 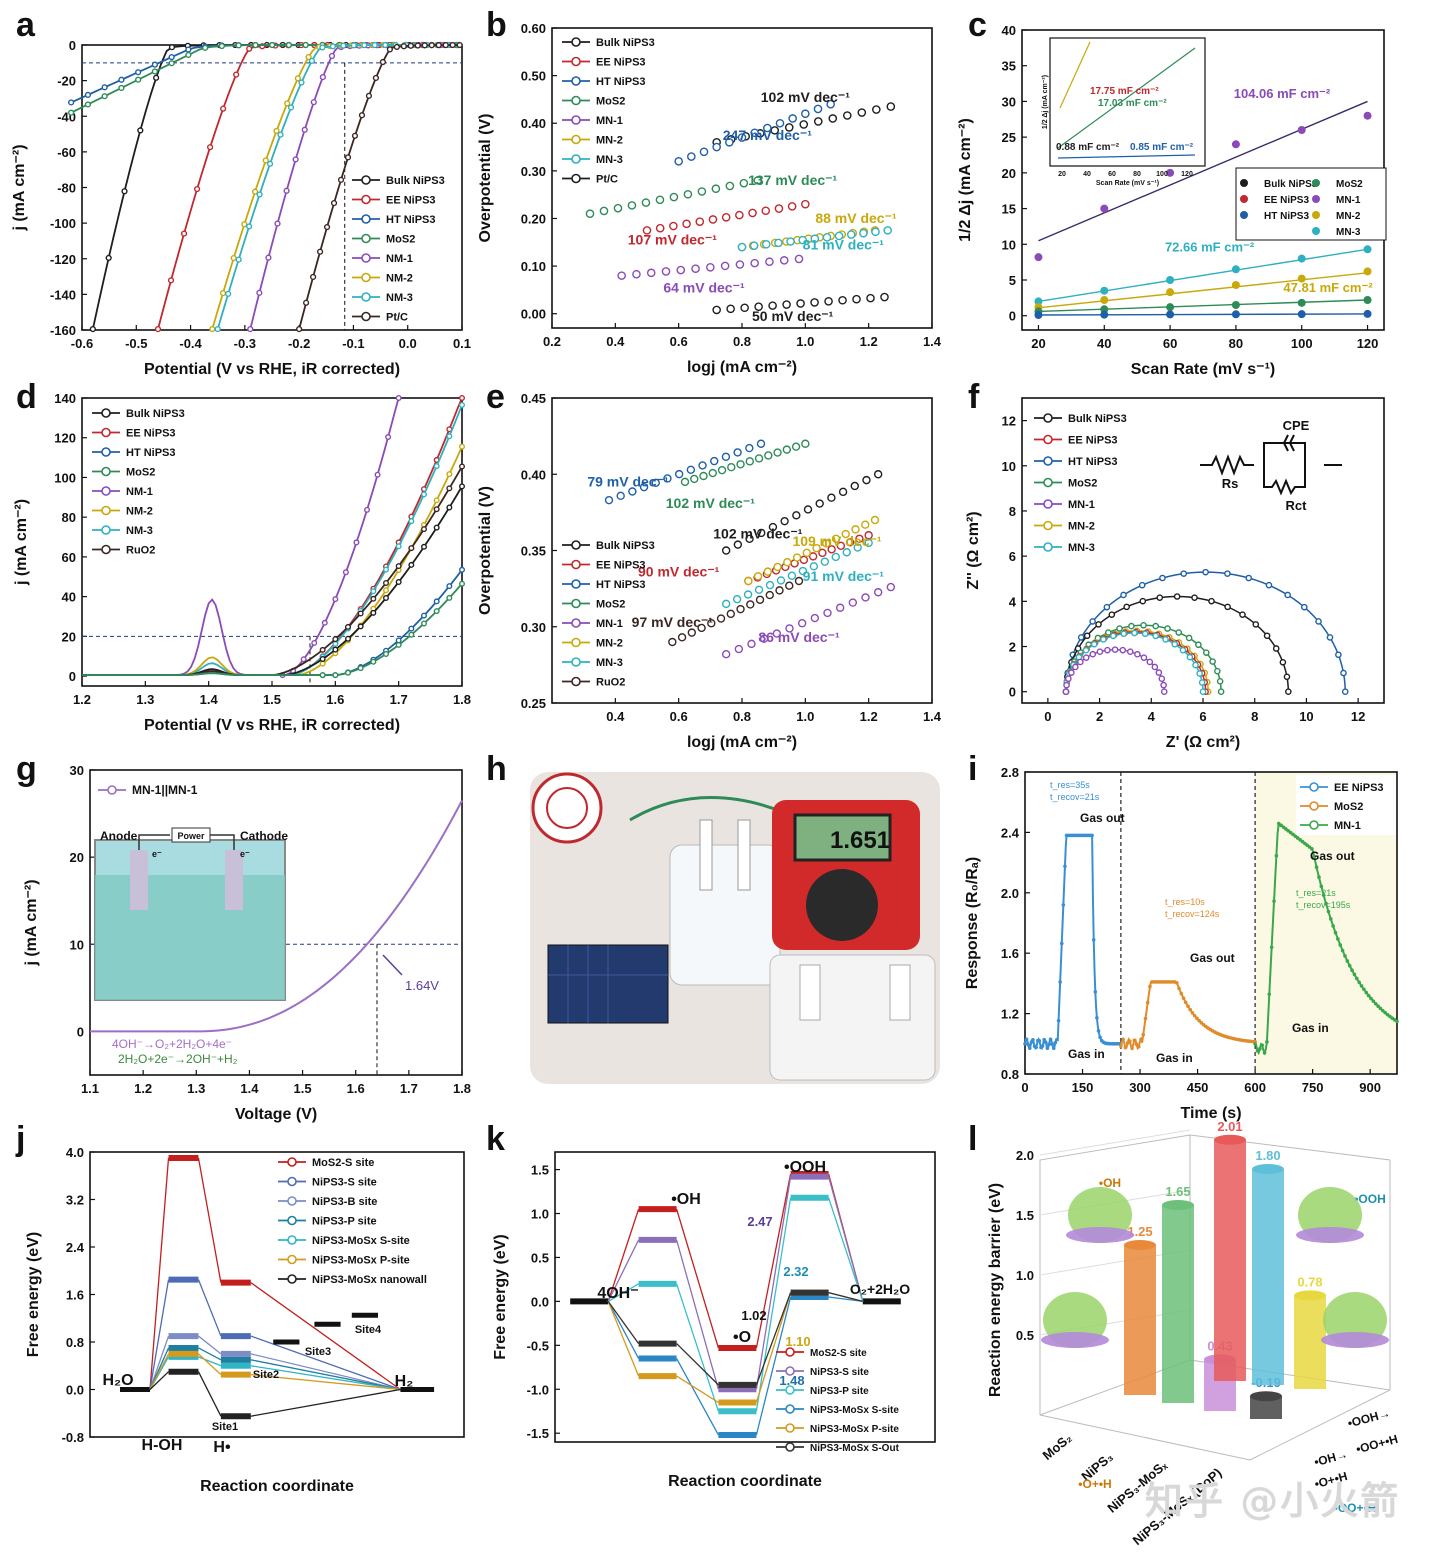 What do you see at coordinates (540, 1301) in the screenshot?
I see `y-tick-label: 0.0` at bounding box center [540, 1301].